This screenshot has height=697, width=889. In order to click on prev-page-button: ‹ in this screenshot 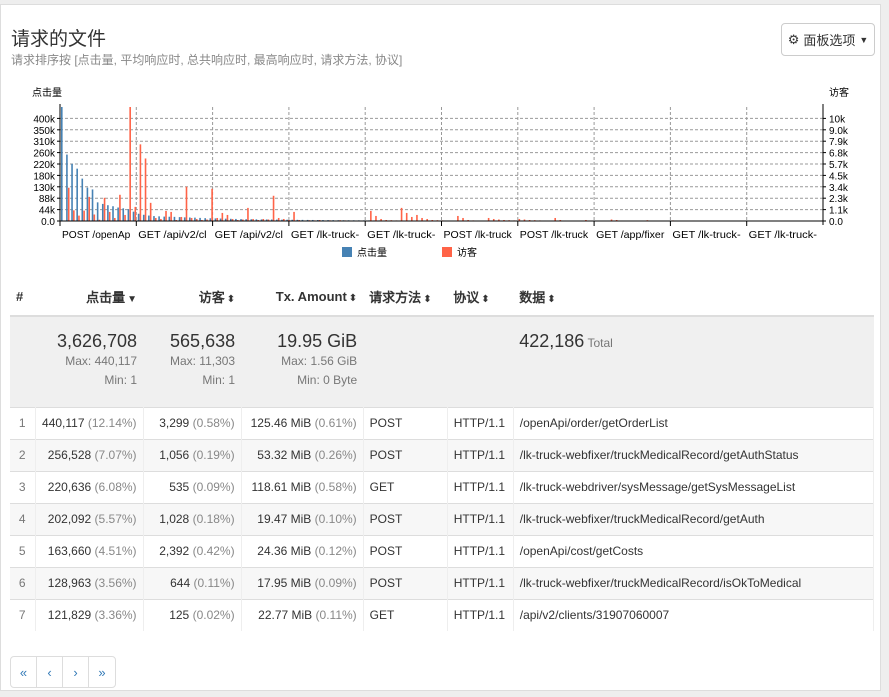, I will do `click(50, 672)`.